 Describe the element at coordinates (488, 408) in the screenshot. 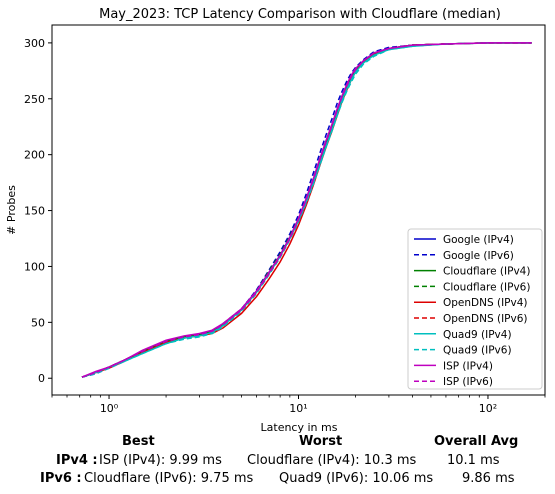

I see `x-tick-label-2: 10²` at that location.